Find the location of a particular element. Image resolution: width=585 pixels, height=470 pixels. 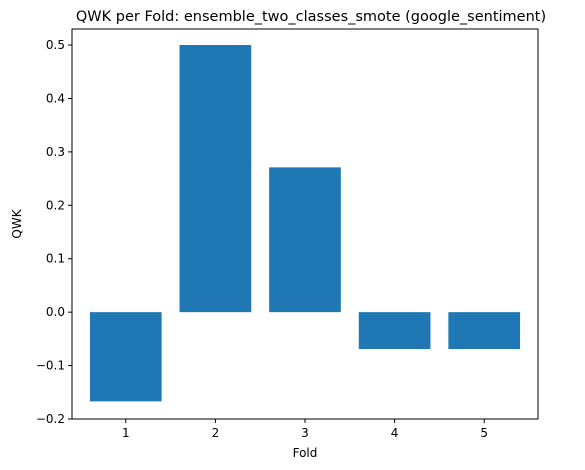

x-tick-label: 3 is located at coordinates (305, 433).